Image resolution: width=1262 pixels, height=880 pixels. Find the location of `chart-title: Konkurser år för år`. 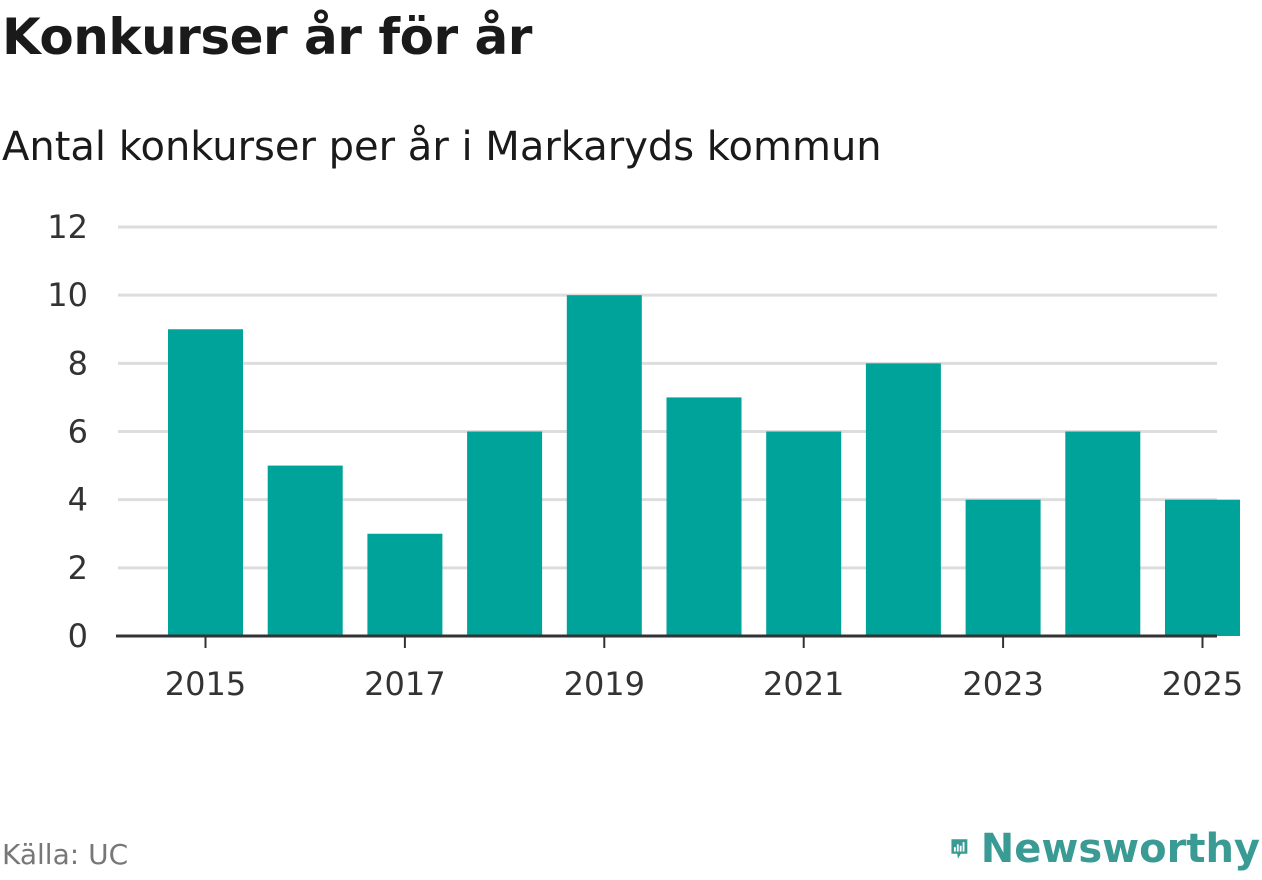

chart-title: Konkurser år för år is located at coordinates (267, 37).